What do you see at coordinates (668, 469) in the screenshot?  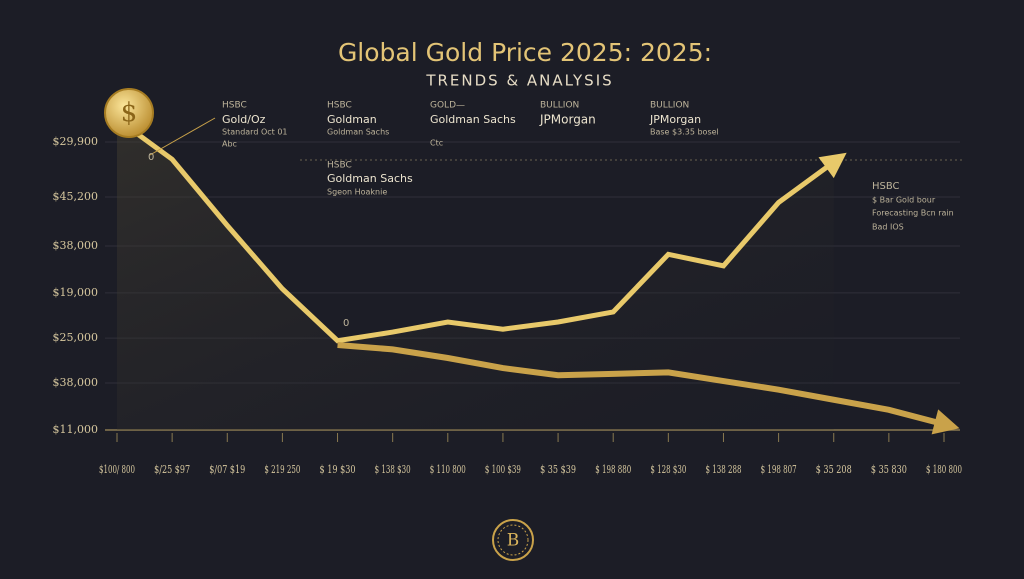 I see `x-tick-label: $ 128 $30` at bounding box center [668, 469].